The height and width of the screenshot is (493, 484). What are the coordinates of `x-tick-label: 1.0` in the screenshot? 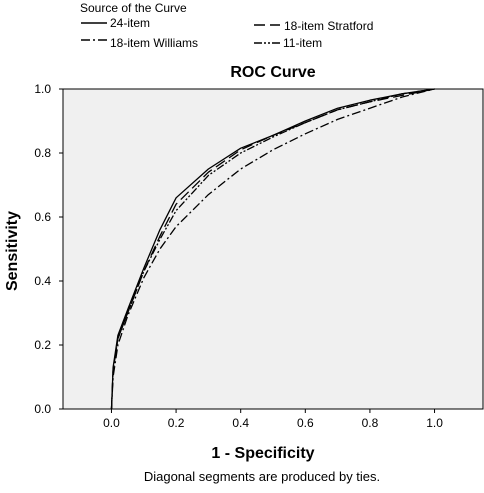 It's located at (434, 423).